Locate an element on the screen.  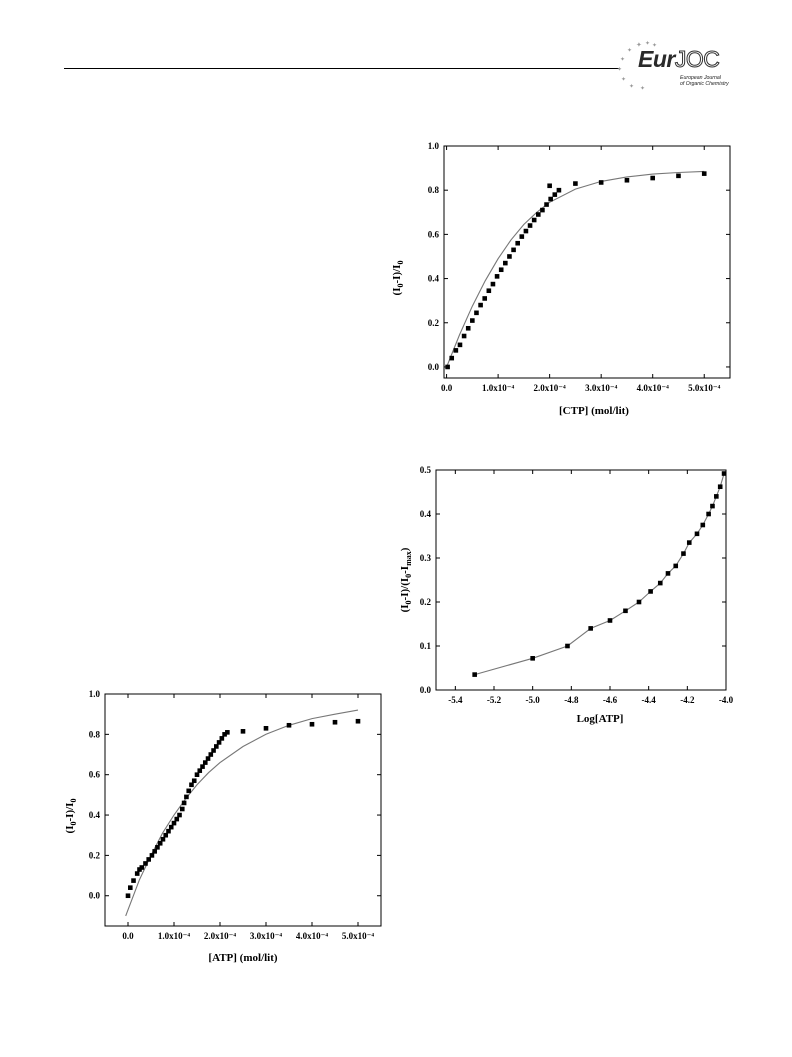
x-axis-label: Log[ATP] is located at coordinates (600, 719).